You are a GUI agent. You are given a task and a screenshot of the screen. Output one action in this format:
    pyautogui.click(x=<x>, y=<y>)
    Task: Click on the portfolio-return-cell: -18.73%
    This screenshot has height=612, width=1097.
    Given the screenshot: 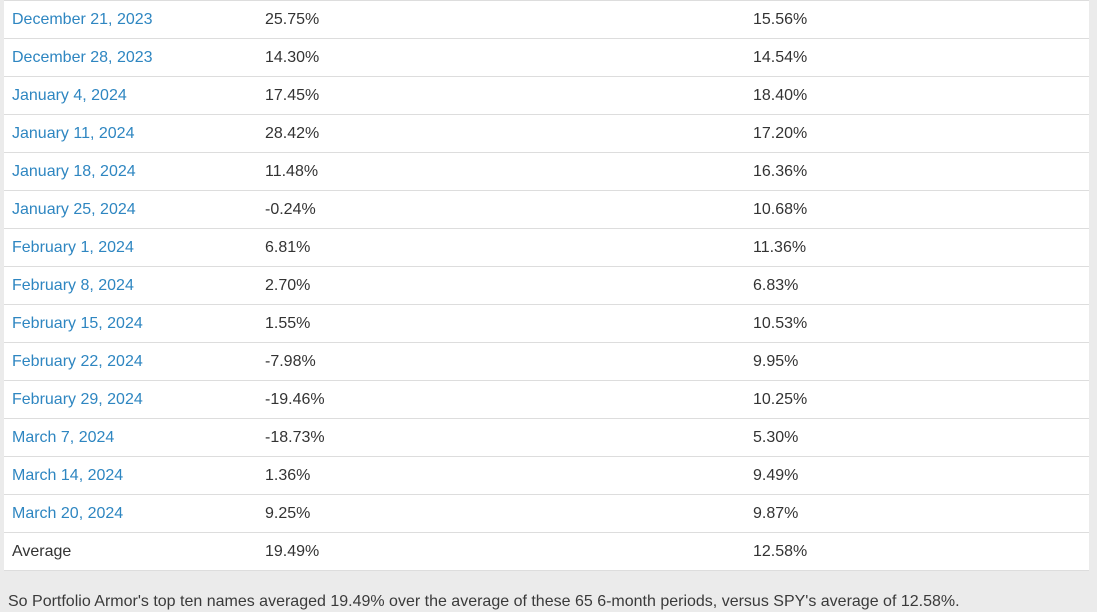 What is the action you would take?
    pyautogui.click(x=501, y=437)
    